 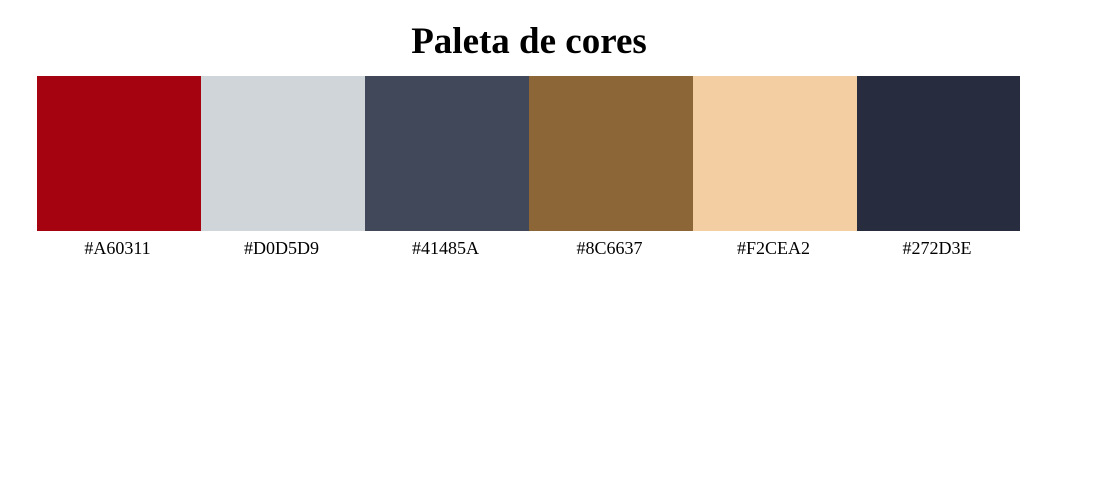 I want to click on palette-item: #272D3E, so click(x=938, y=167).